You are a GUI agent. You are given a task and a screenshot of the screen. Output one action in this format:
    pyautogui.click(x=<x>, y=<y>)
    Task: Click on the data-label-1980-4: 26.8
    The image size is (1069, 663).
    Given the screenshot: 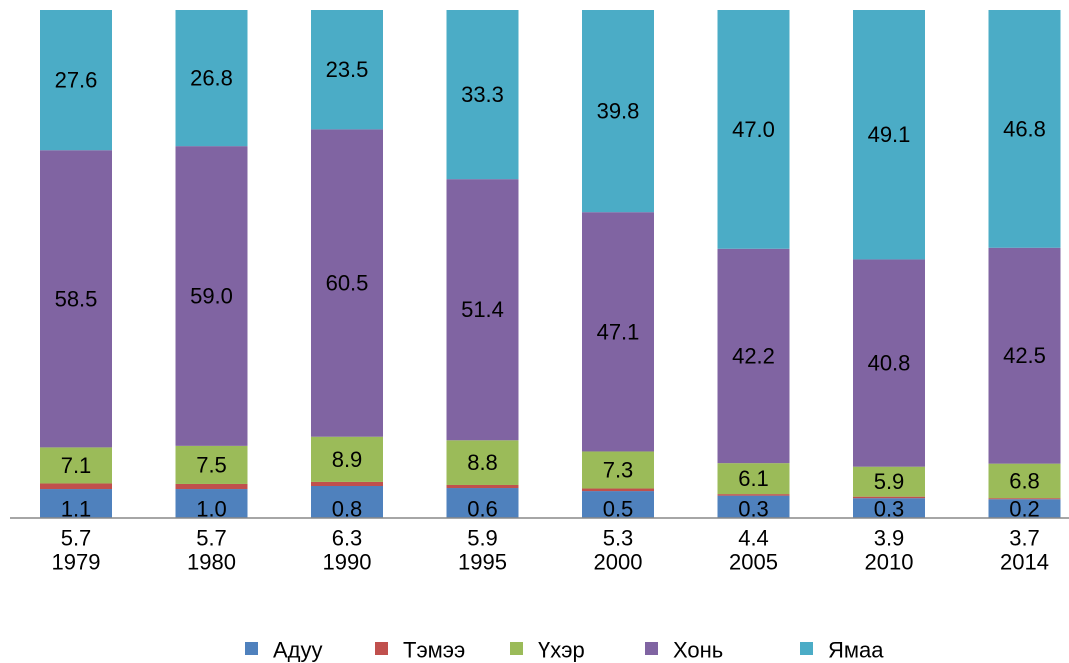 What is the action you would take?
    pyautogui.click(x=211, y=78)
    